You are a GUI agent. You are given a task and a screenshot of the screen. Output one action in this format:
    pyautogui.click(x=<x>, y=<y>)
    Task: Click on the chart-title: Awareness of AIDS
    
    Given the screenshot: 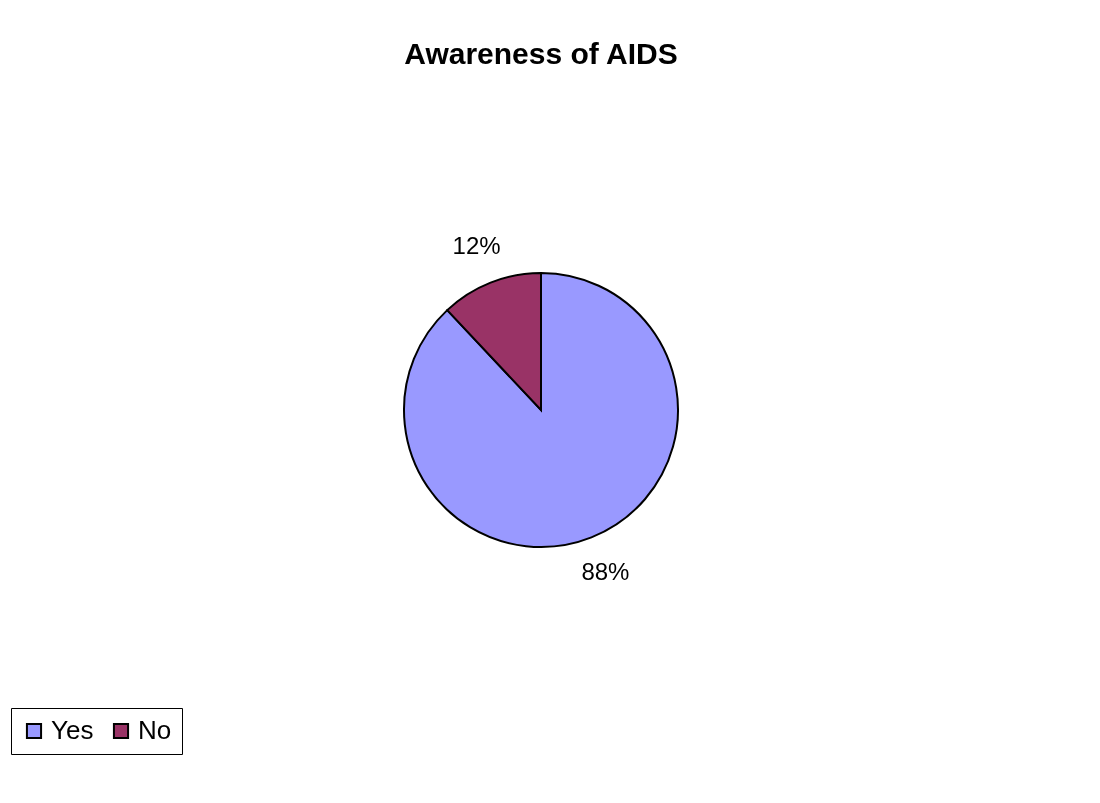 What is the action you would take?
    pyautogui.click(x=541, y=53)
    